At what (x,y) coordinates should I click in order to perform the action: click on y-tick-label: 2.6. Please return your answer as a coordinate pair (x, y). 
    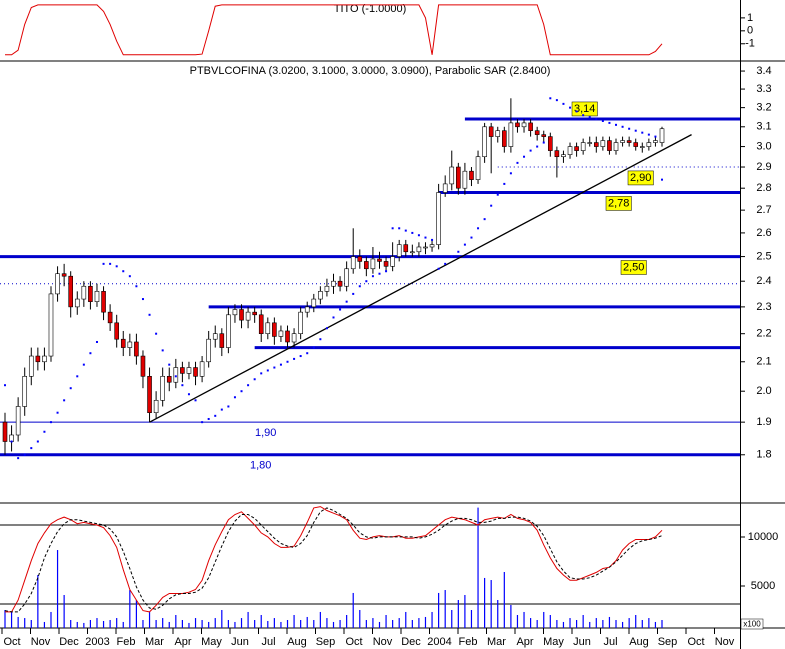
    Looking at the image, I should click on (763, 233).